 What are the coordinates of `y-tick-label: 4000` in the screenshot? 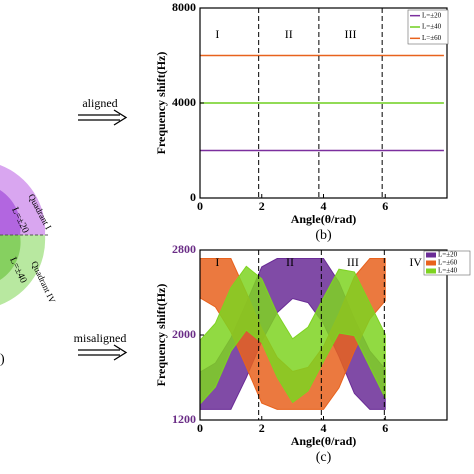 It's located at (184, 102).